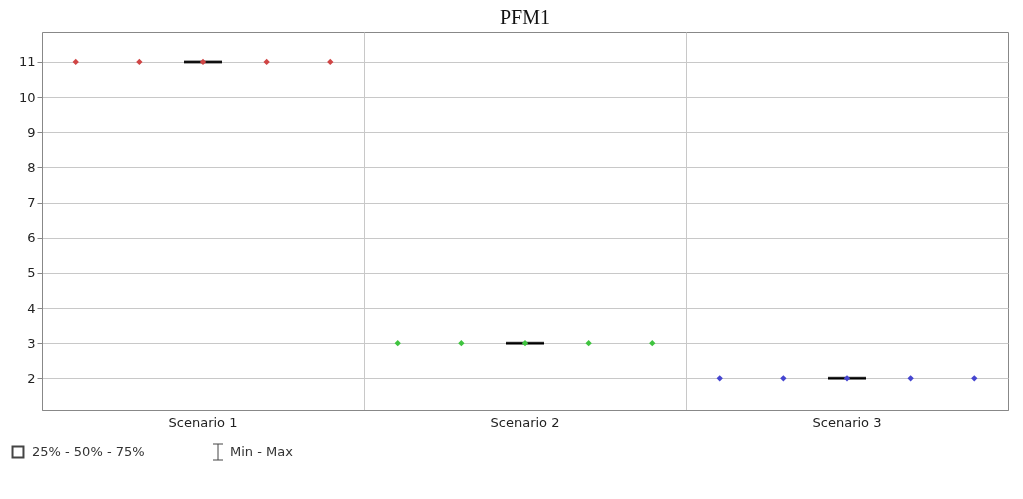 This screenshot has width=1023, height=499. Describe the element at coordinates (31, 378) in the screenshot. I see `y-tick-label: 2` at that location.